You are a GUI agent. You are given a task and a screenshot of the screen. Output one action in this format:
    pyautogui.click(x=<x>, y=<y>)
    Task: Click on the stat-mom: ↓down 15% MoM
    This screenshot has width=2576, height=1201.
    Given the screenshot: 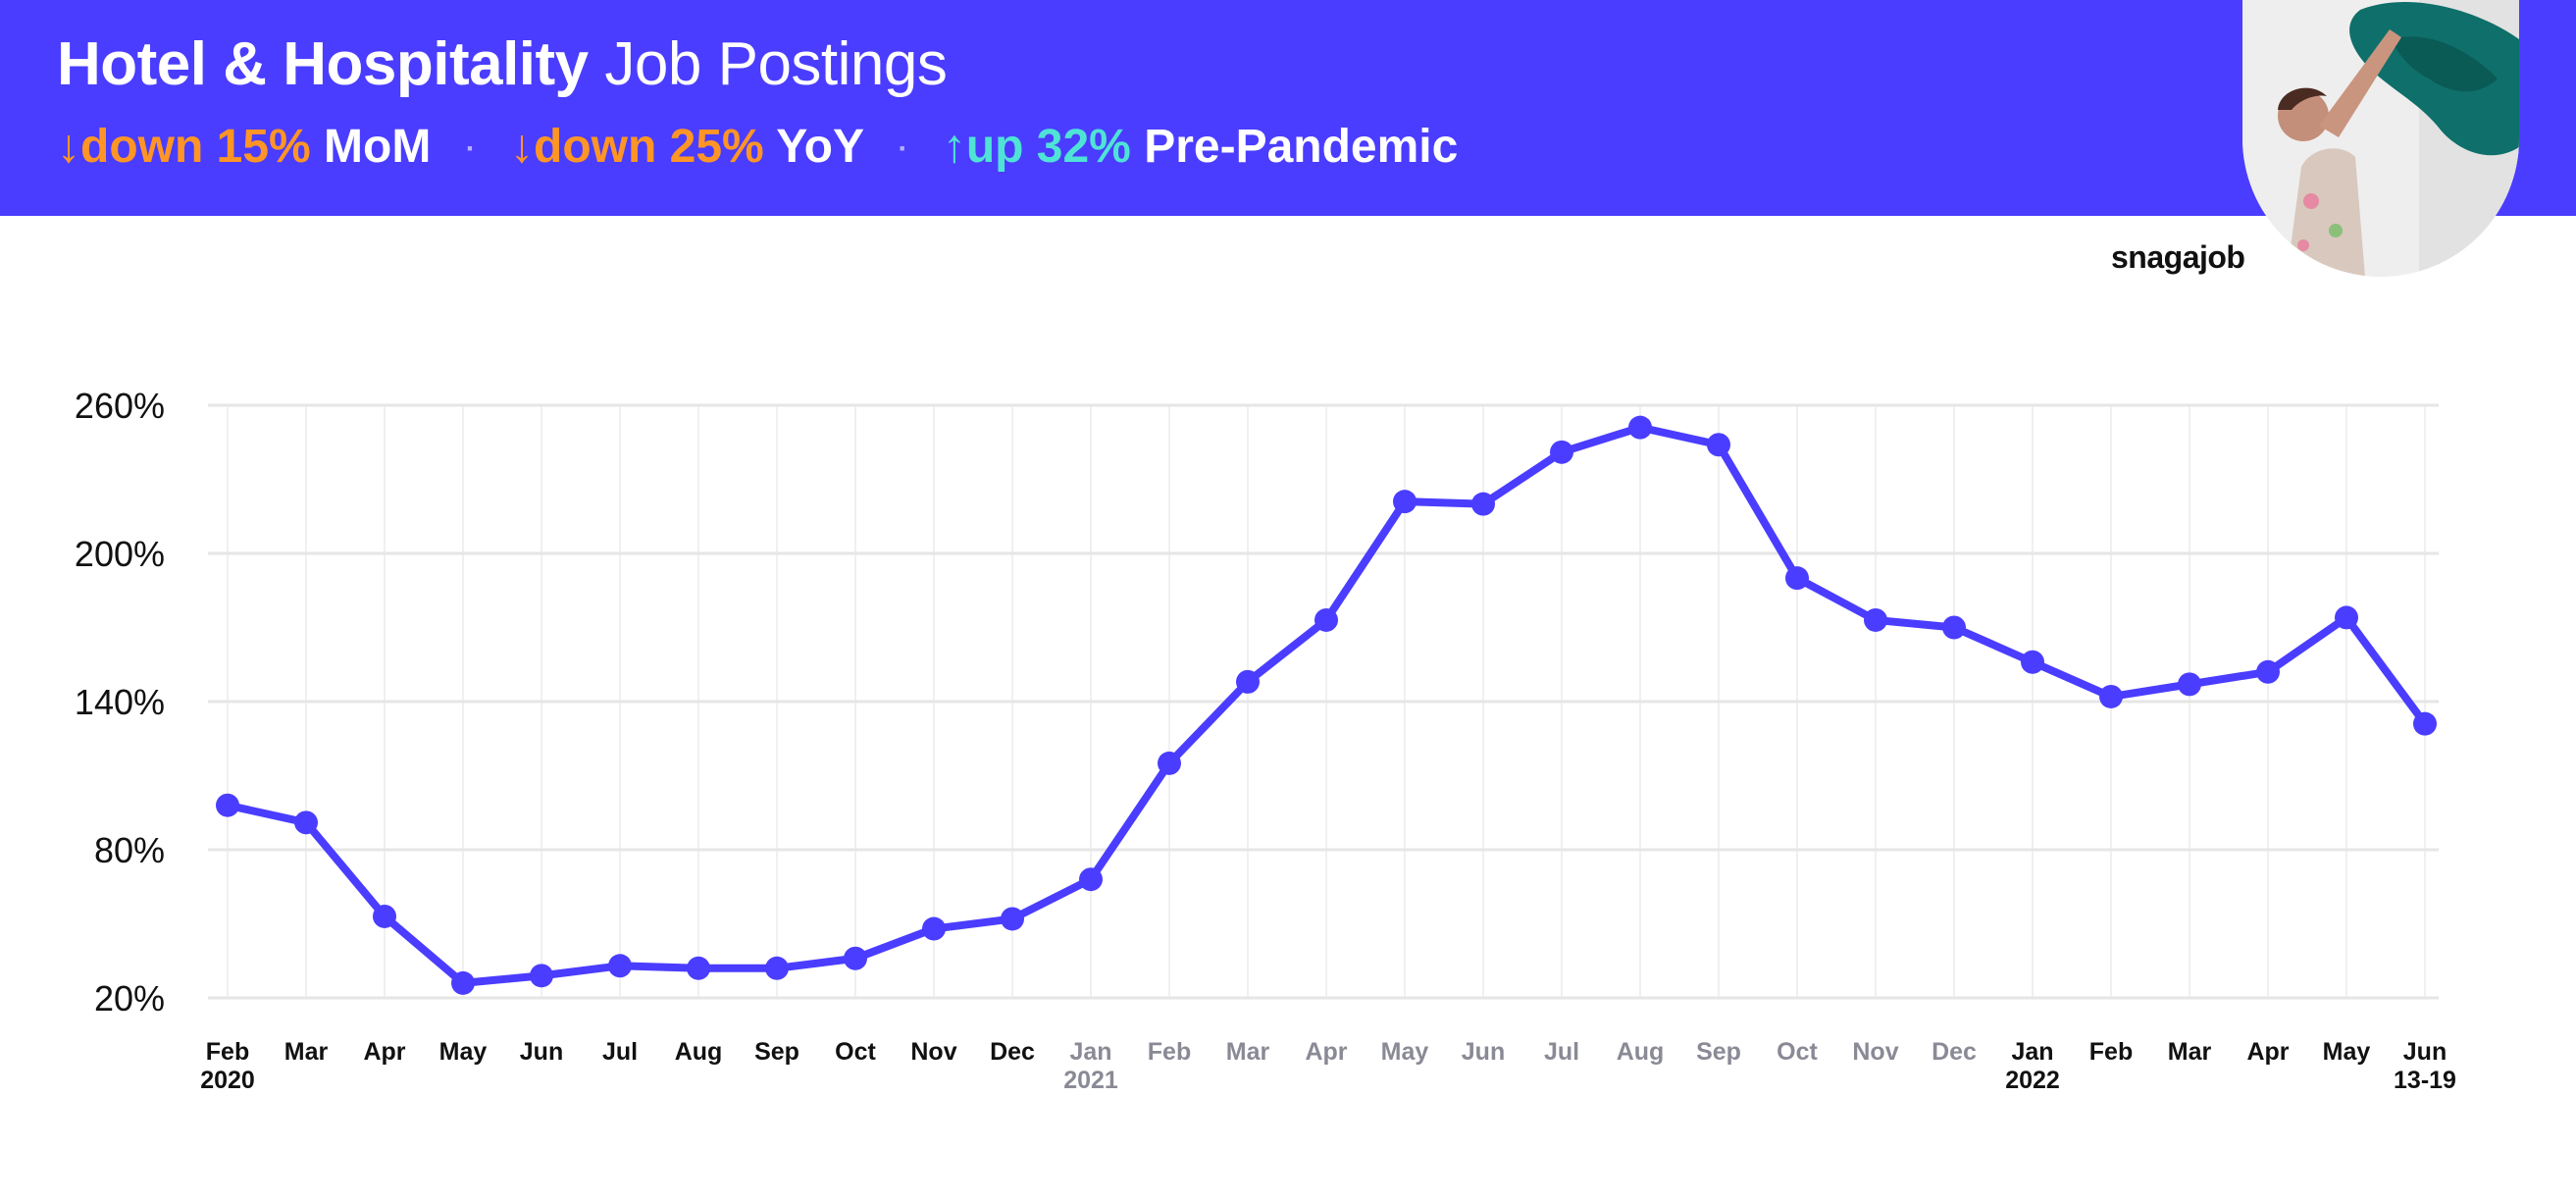 What is the action you would take?
    pyautogui.click(x=250, y=147)
    